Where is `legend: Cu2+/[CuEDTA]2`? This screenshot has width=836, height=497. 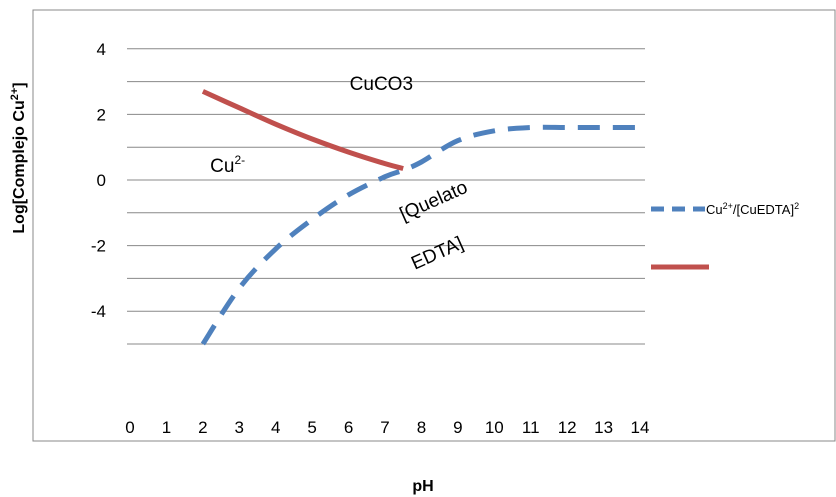
legend: Cu2+/[CuEDTA]2 is located at coordinates (725, 235).